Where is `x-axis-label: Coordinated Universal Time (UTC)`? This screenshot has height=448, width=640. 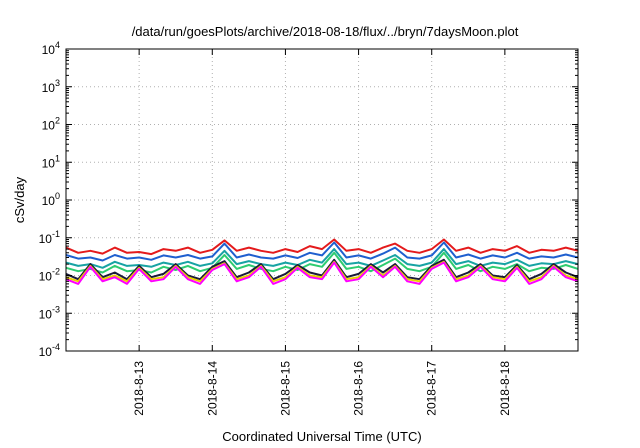
x-axis-label: Coordinated Universal Time (UTC) is located at coordinates (321, 436).